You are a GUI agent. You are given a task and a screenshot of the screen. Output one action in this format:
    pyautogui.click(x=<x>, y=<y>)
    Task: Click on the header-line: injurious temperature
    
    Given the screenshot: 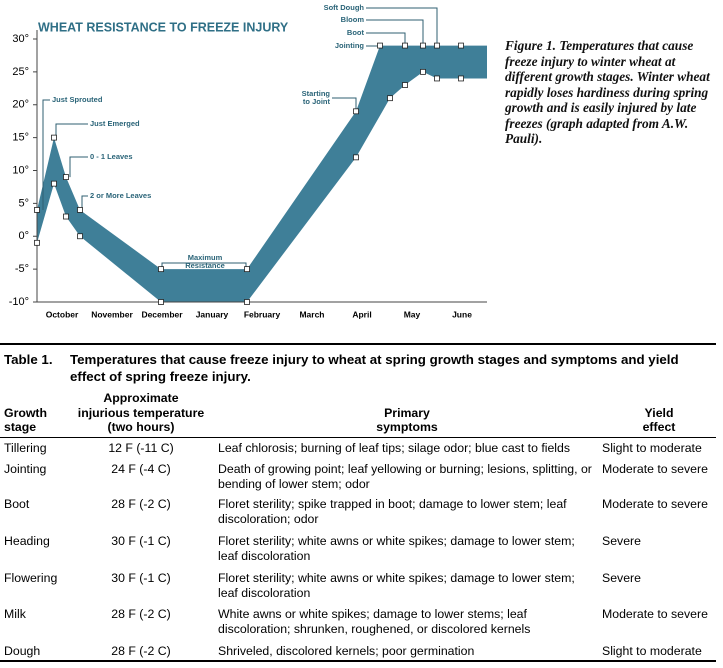 What is the action you would take?
    pyautogui.click(x=141, y=412)
    